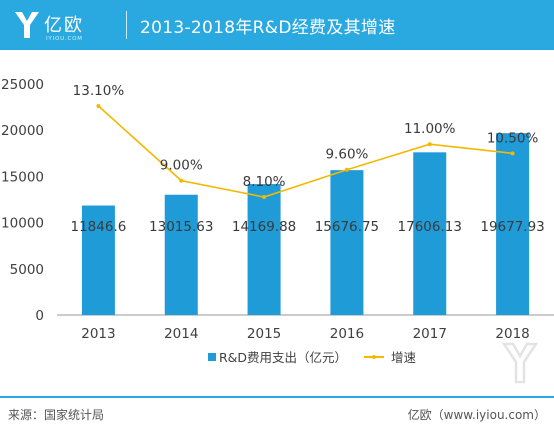 Image resolution: width=554 pixels, height=432 pixels. I want to click on header-bar: 亿欧 IYIOU.COM 2013-2018年R&D经费及其增速, so click(277, 25).